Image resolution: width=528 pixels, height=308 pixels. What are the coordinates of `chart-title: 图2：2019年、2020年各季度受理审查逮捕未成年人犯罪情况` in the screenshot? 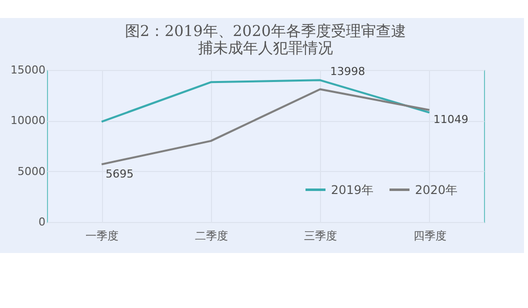 It's located at (265, 39).